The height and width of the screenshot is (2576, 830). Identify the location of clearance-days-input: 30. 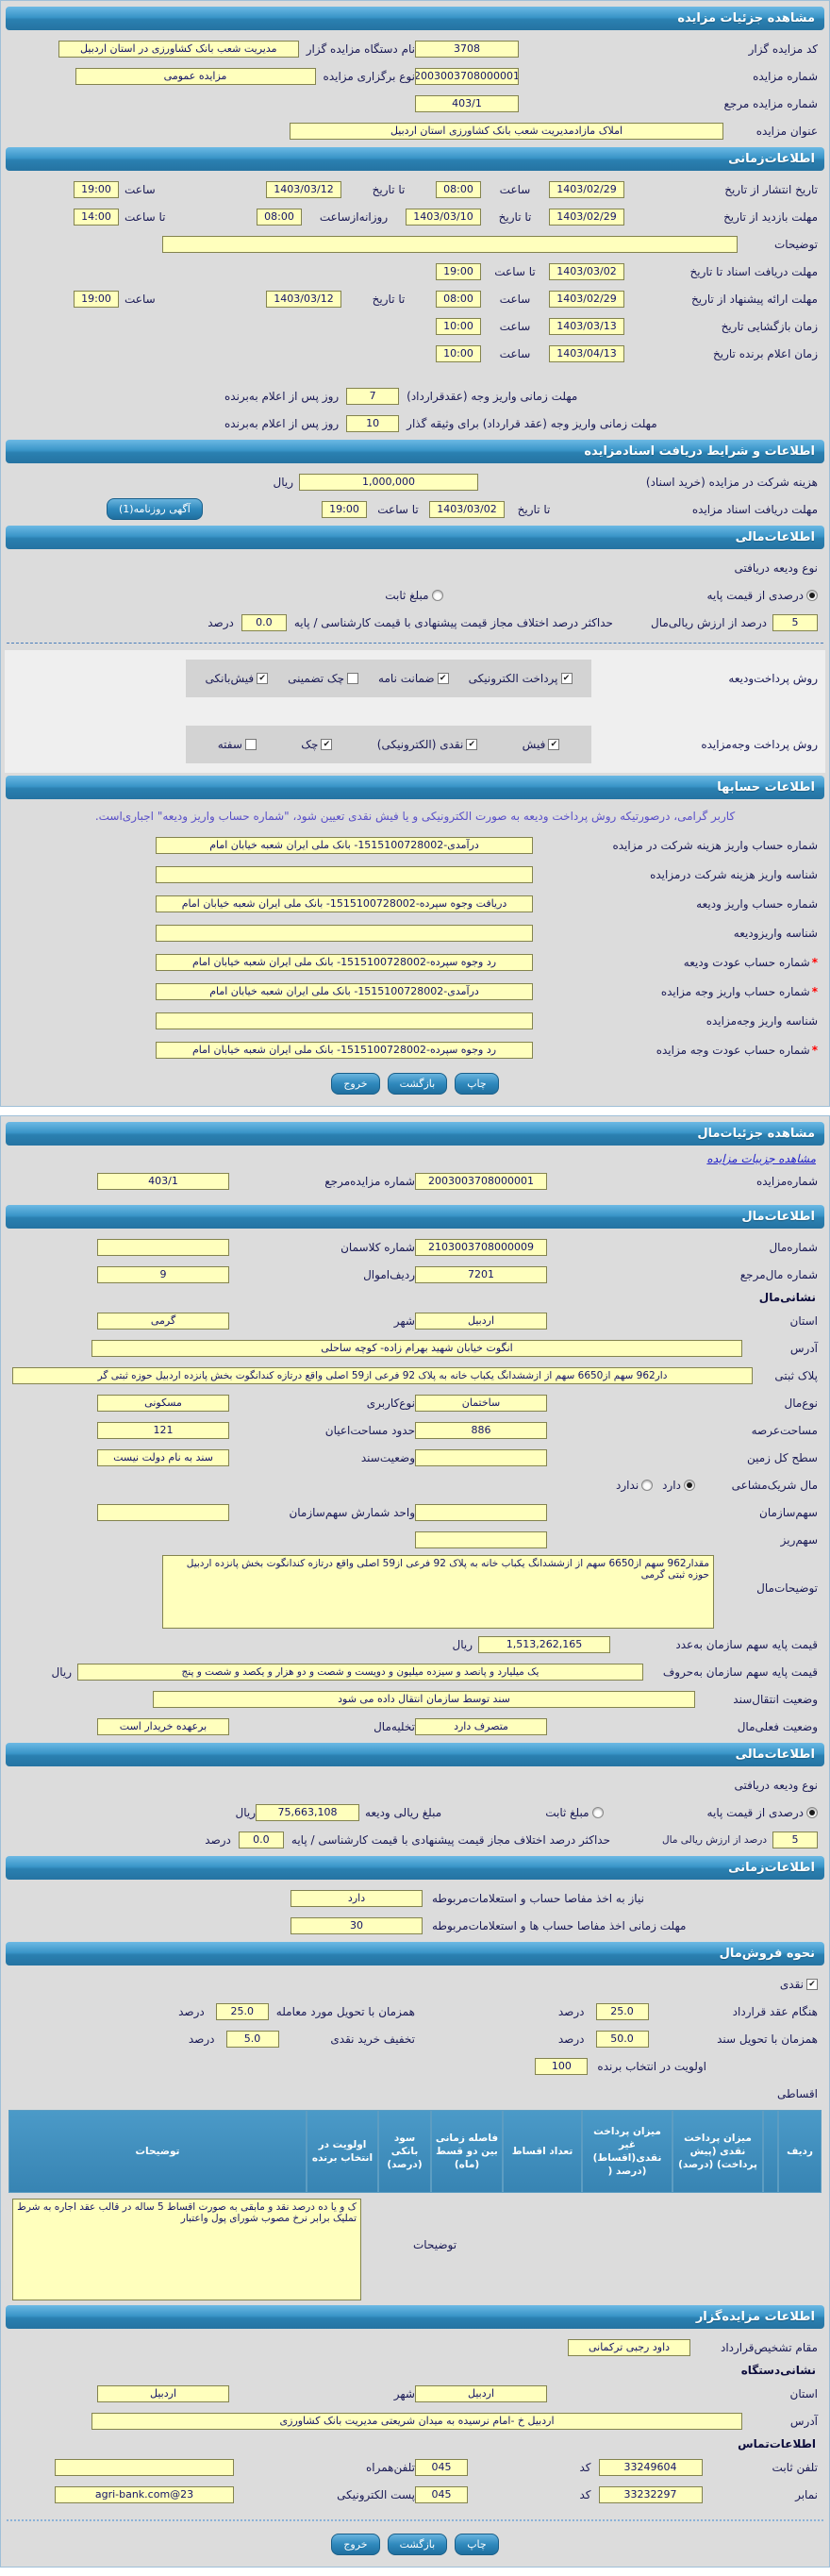
(357, 1925).